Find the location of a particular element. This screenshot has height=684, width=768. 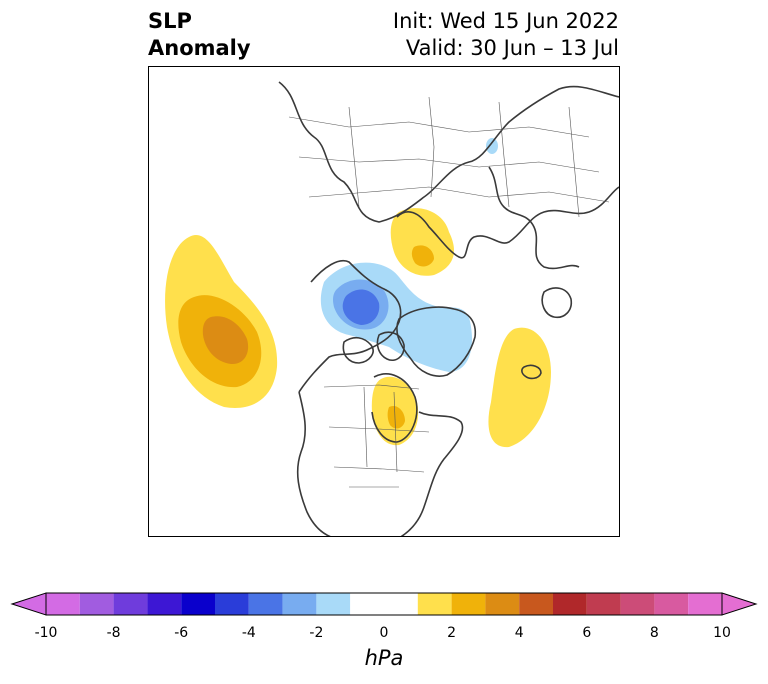

colorbar is located at coordinates (384, 604).